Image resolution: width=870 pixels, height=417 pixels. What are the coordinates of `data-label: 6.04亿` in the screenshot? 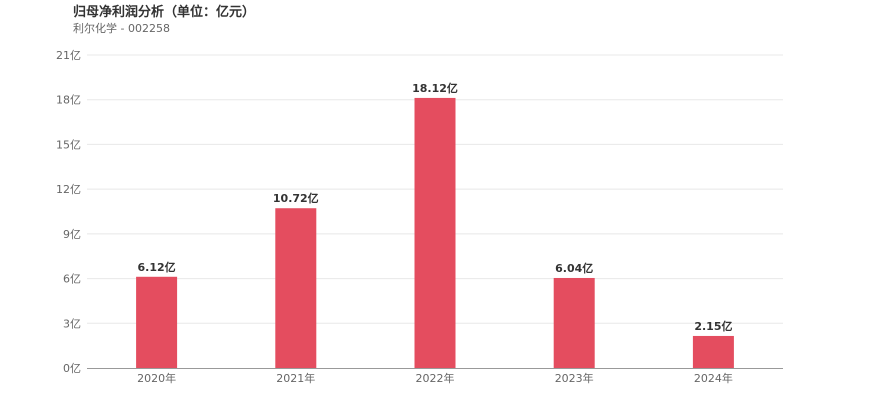 It's located at (574, 268).